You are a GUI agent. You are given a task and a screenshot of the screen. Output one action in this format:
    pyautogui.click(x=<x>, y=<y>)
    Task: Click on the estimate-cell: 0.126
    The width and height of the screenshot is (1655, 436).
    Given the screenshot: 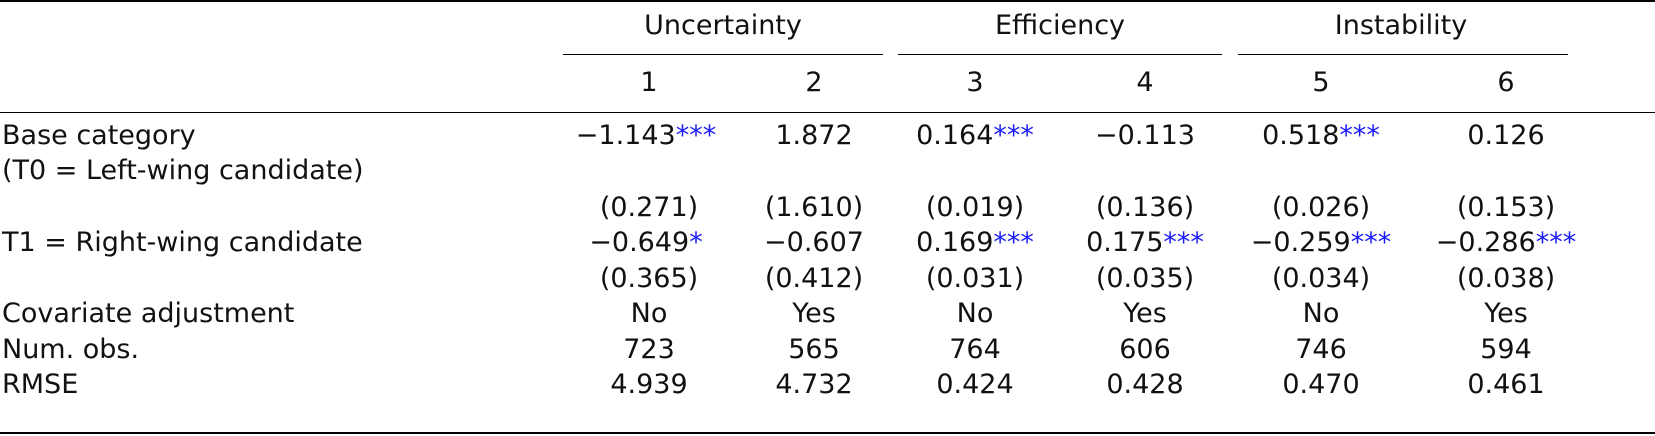 What is the action you would take?
    pyautogui.click(x=1506, y=135)
    